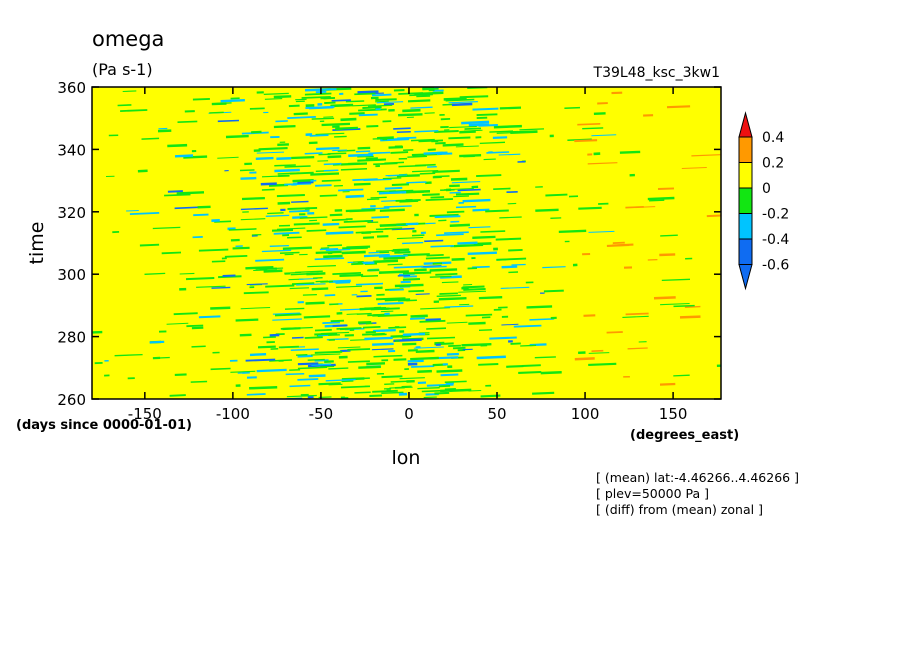 Image resolution: width=904 pixels, height=654 pixels. What do you see at coordinates (233, 414) in the screenshot?
I see `x-tick-label: -100` at bounding box center [233, 414].